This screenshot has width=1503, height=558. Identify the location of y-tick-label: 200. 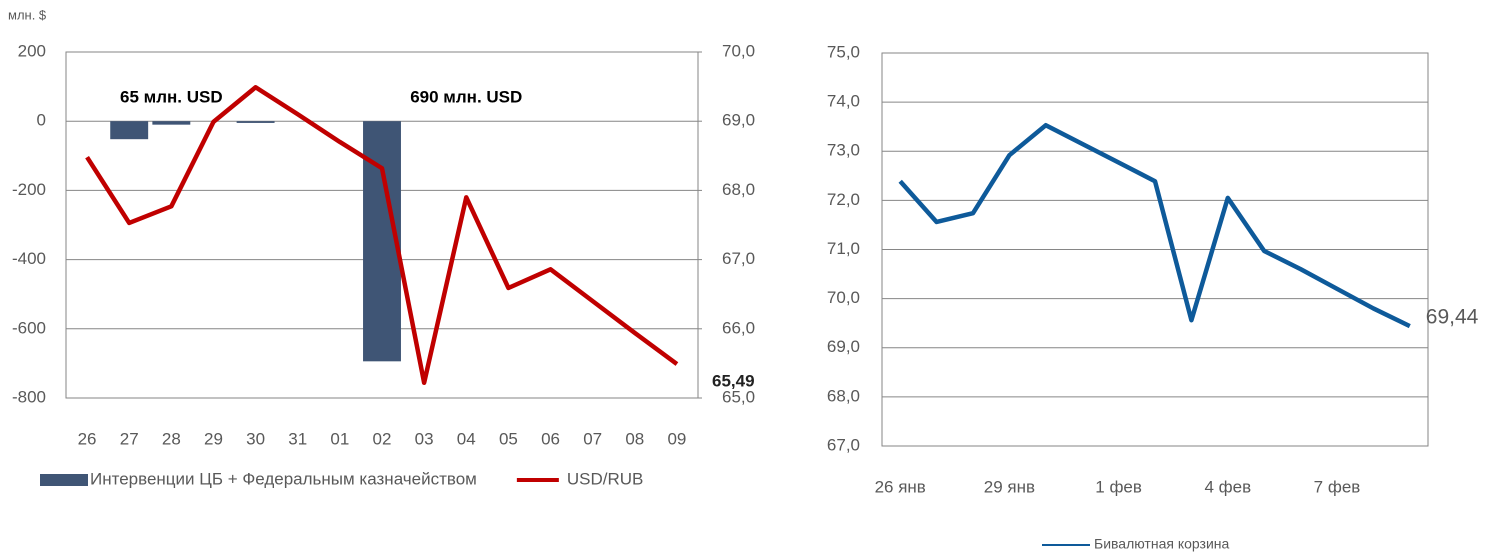
(32, 50).